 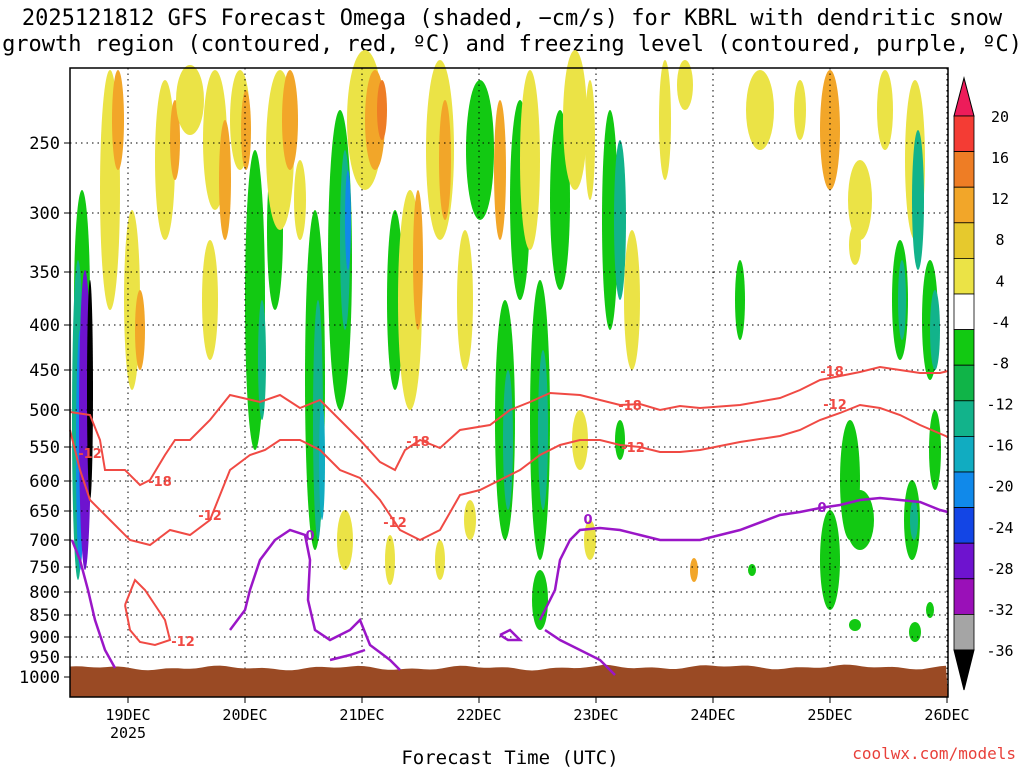 I want to click on x-tick-label-22DEC: 22DEC, so click(x=478, y=715).